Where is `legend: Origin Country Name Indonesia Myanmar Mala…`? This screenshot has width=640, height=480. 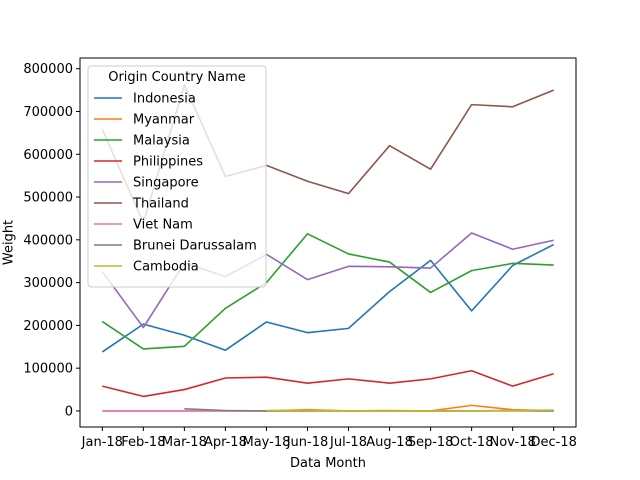 legend: Origin Country Name Indonesia Myanmar Mala… is located at coordinates (177, 176).